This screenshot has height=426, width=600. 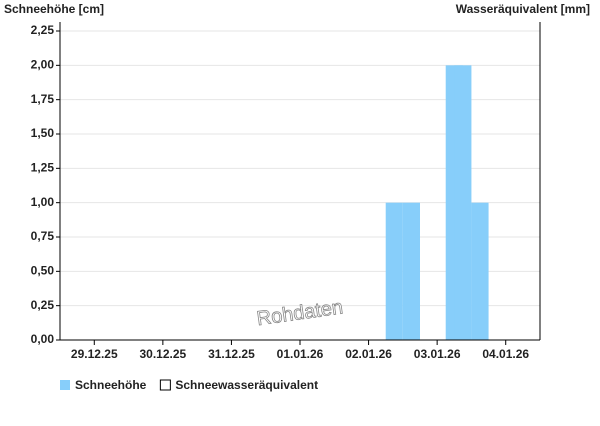 I want to click on y-tick-label: 0,25, so click(x=43, y=305).